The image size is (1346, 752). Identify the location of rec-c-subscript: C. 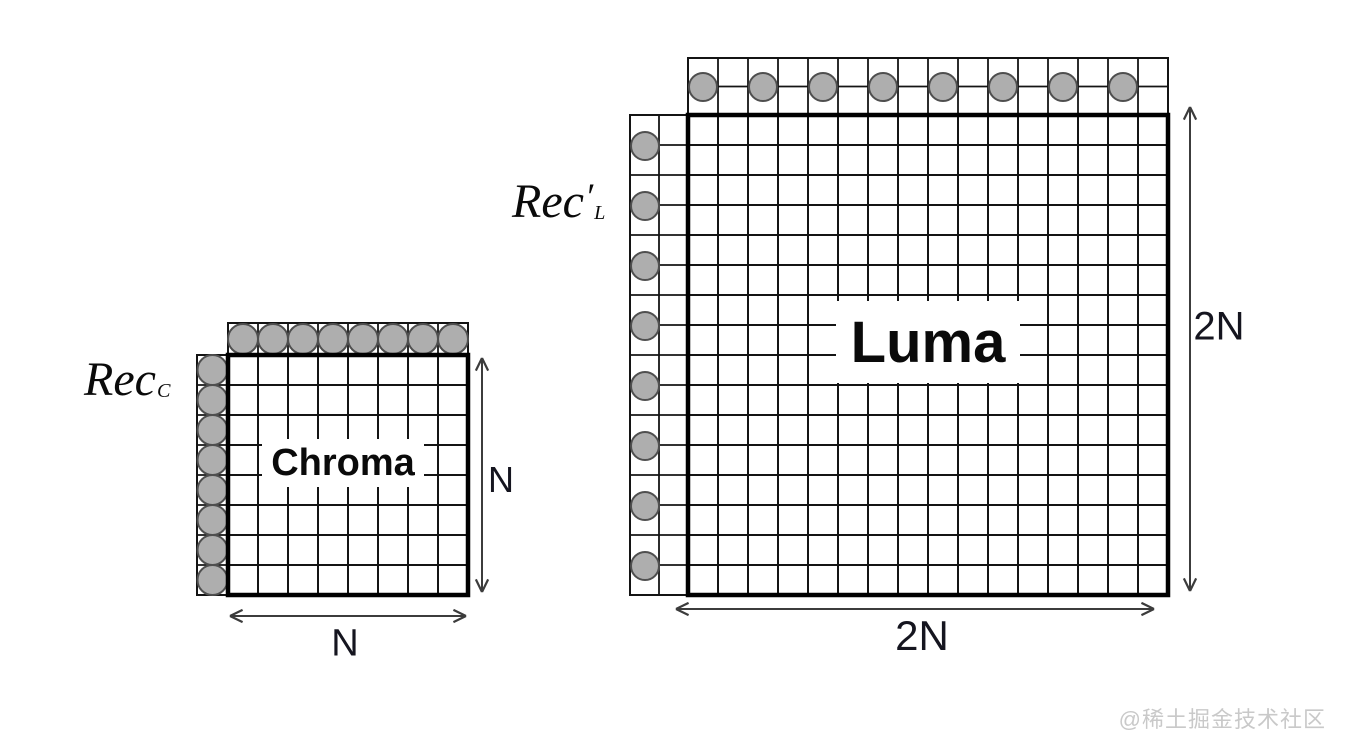
(163, 391).